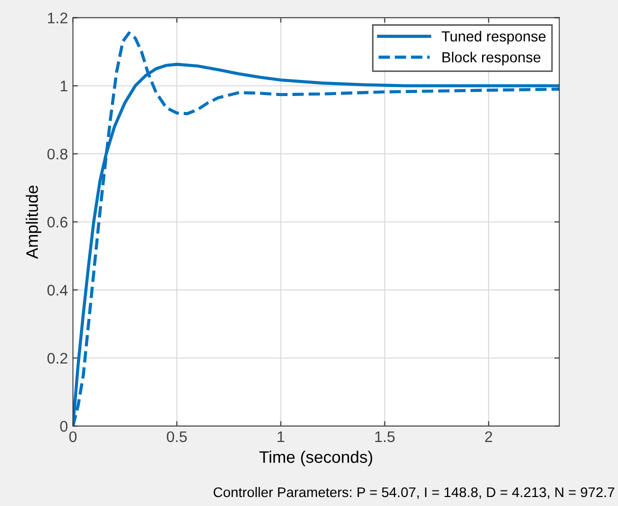 The width and height of the screenshot is (618, 506). I want to click on legend-label: Block response, so click(491, 59).